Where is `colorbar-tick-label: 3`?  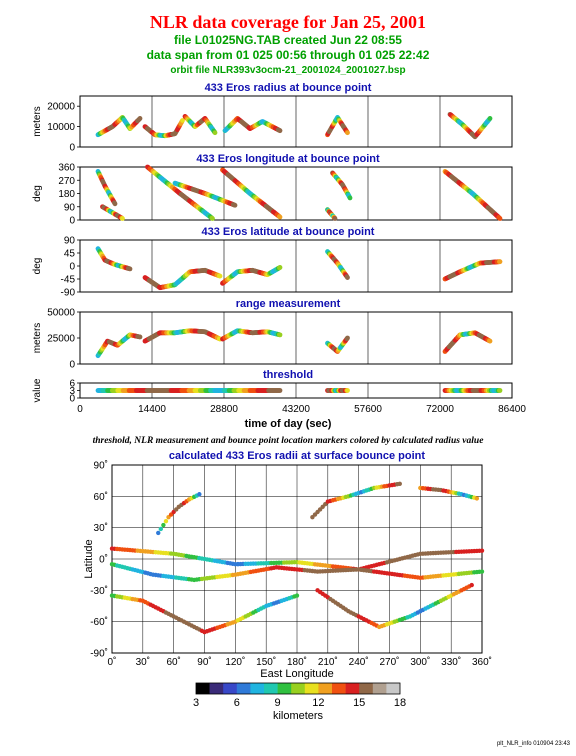
colorbar-tick-label: 3 is located at coordinates (196, 703).